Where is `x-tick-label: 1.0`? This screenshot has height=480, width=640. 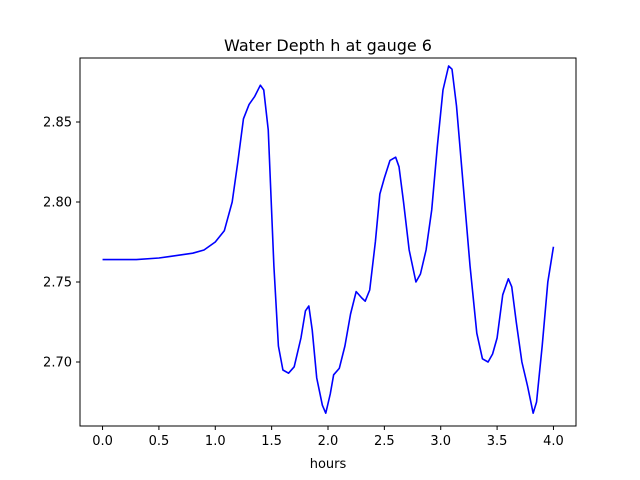 x-tick-label: 1.0 is located at coordinates (215, 441).